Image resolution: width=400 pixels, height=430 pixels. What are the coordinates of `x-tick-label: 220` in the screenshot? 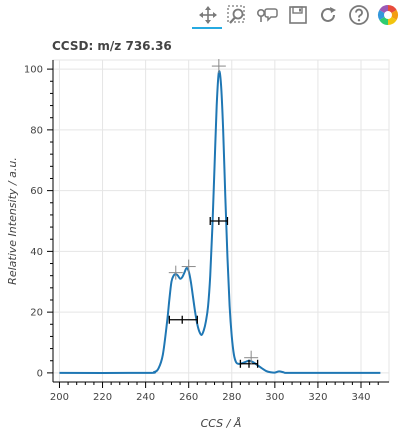 It's located at (102, 397).